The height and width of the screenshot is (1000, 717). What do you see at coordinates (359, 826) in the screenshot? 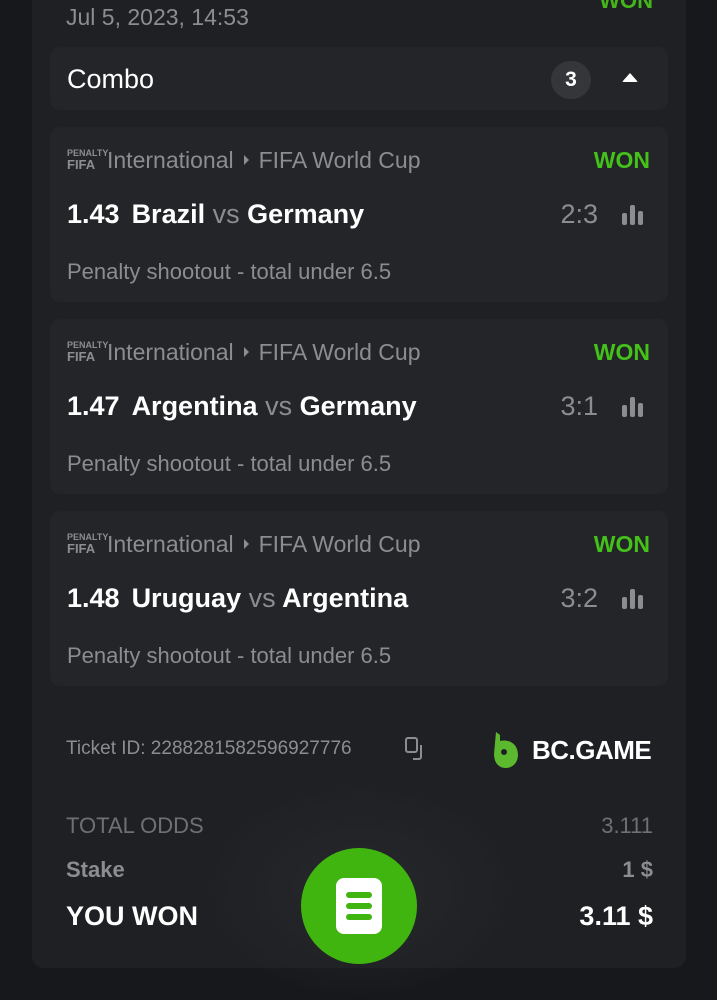
I see `total-odds-row: TOTAL ODDS 3.111` at bounding box center [359, 826].